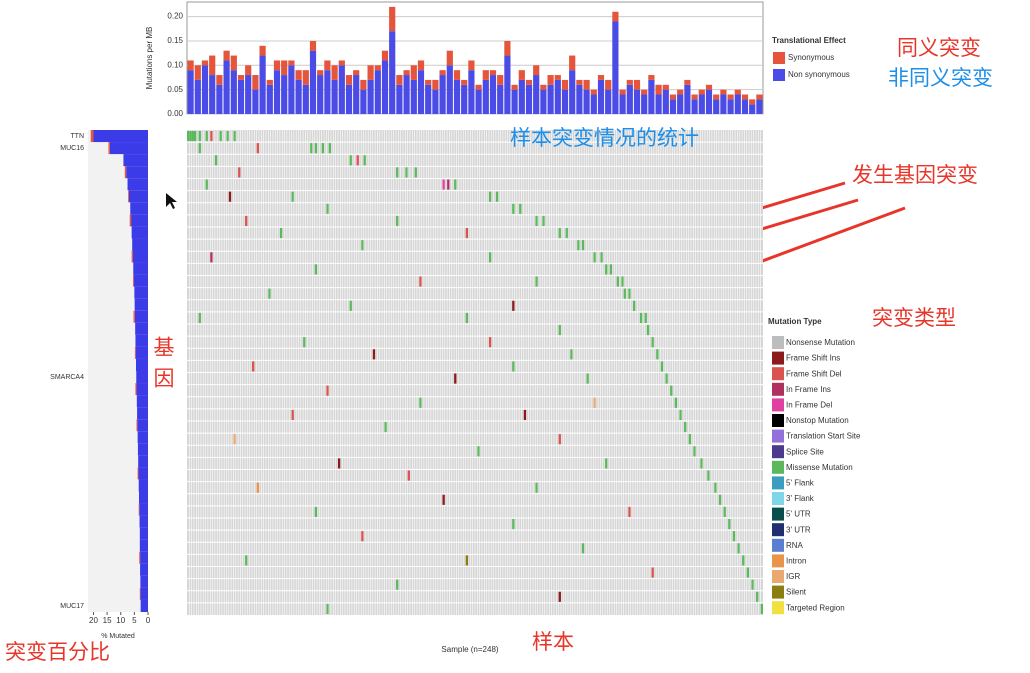 Image resolution: width=1030 pixels, height=673 pixels. What do you see at coordinates (809, 40) in the screenshot?
I see `legend-title: Translational Effect` at bounding box center [809, 40].